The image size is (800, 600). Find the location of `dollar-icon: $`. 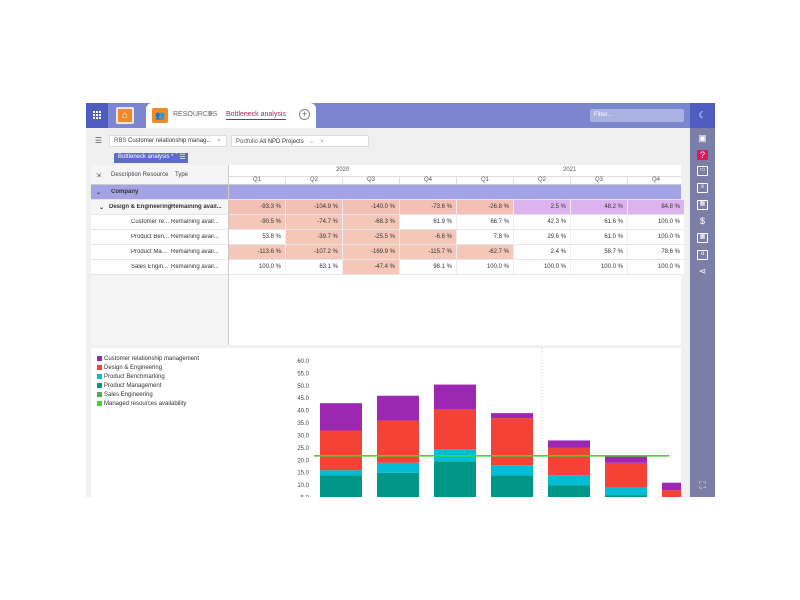

dollar-icon: $ is located at coordinates (702, 221).